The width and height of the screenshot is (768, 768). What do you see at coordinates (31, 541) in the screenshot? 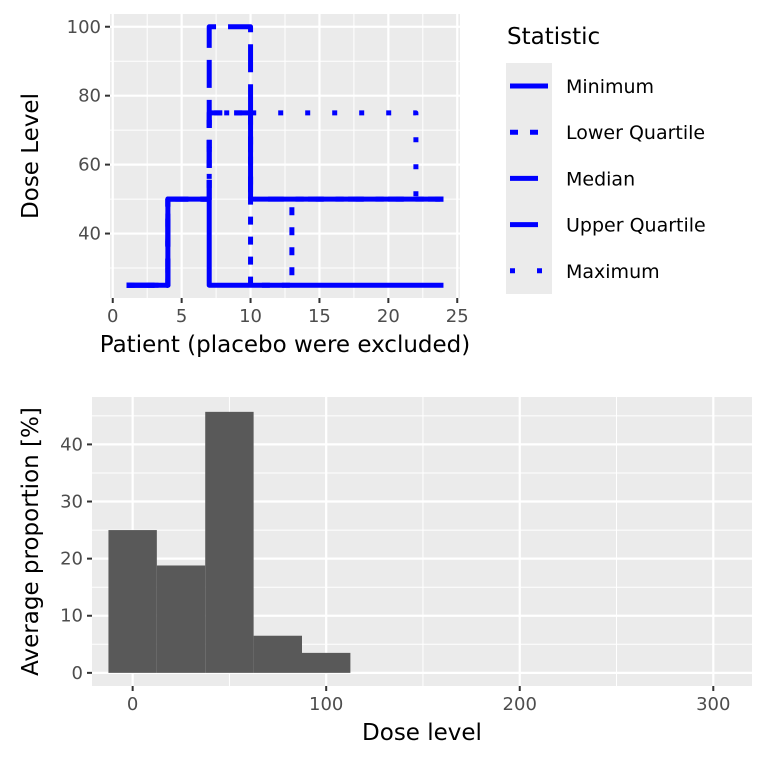
I see `y-axis-title: Average proportion [%]` at bounding box center [31, 541].